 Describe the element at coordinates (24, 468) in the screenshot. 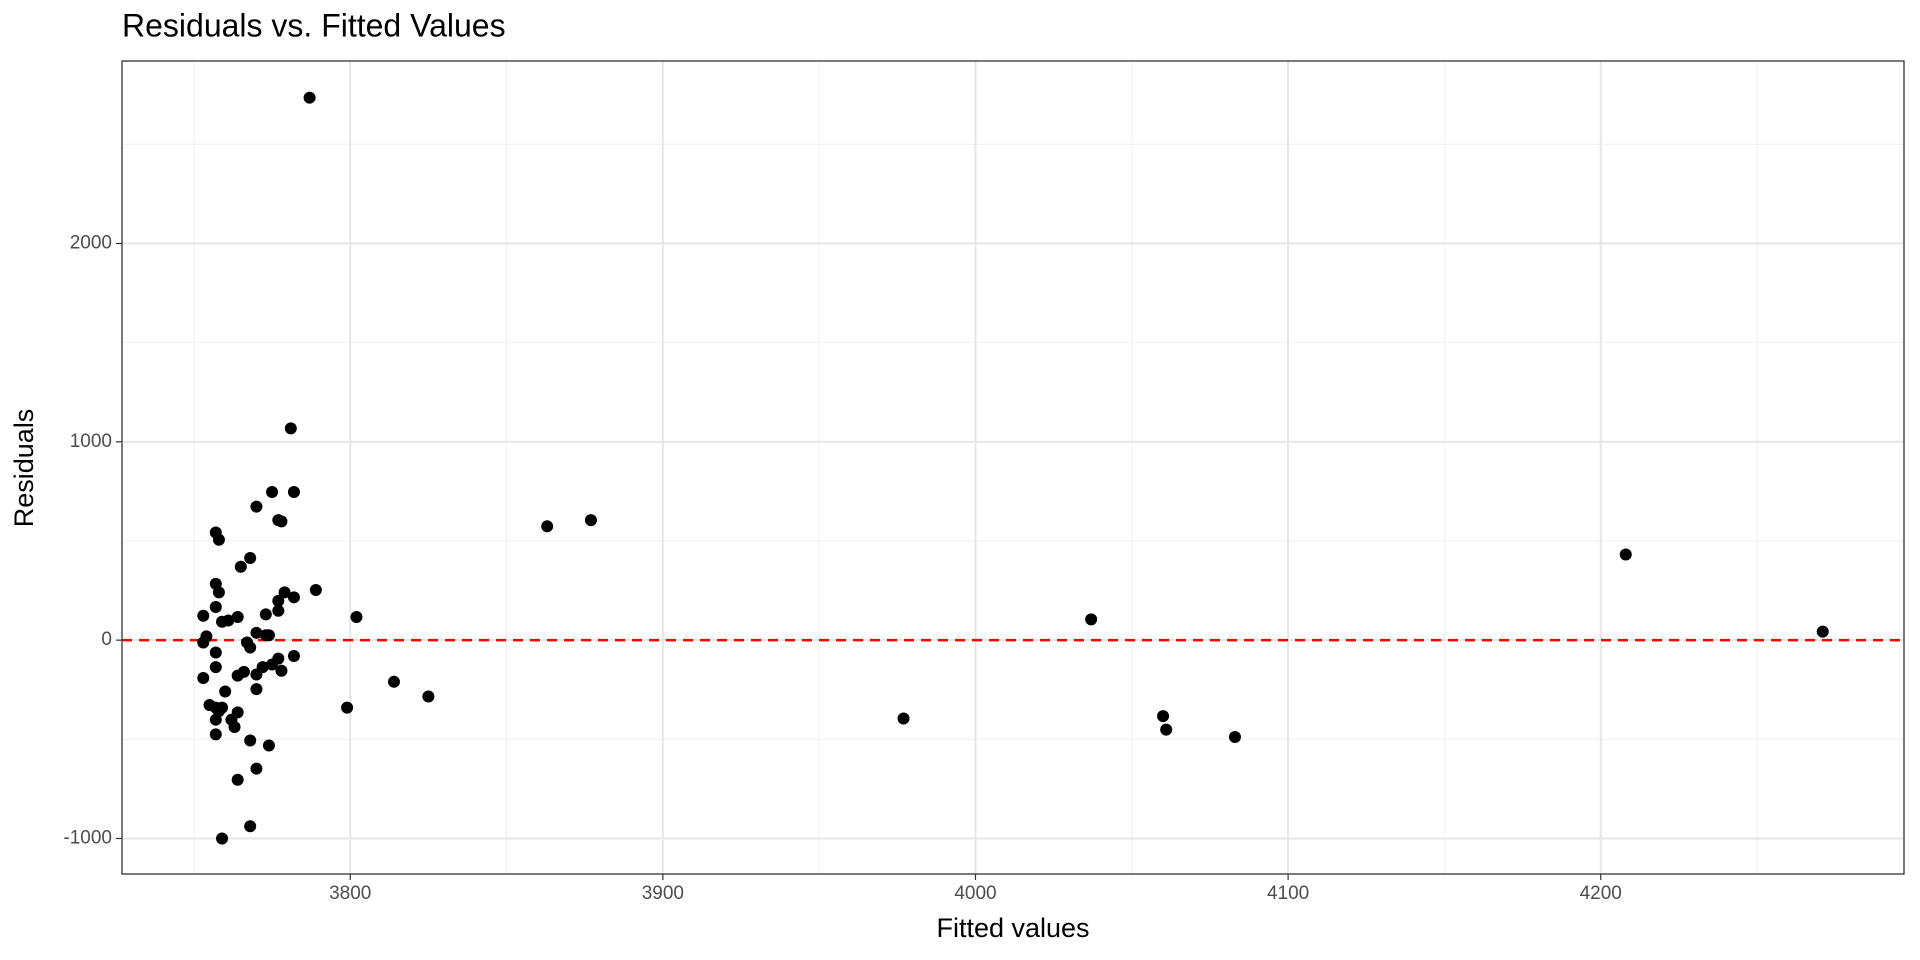

I see `y-axis-title: Residuals` at that location.